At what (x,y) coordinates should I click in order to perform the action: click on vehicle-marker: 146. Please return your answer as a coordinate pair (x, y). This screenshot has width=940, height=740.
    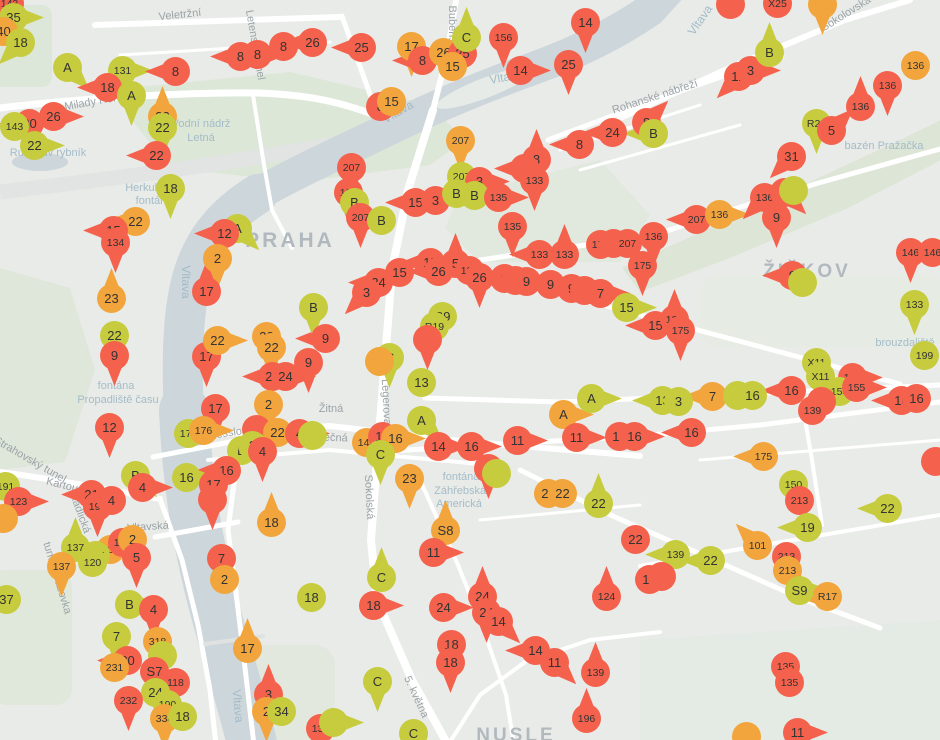
    Looking at the image, I should click on (929, 252).